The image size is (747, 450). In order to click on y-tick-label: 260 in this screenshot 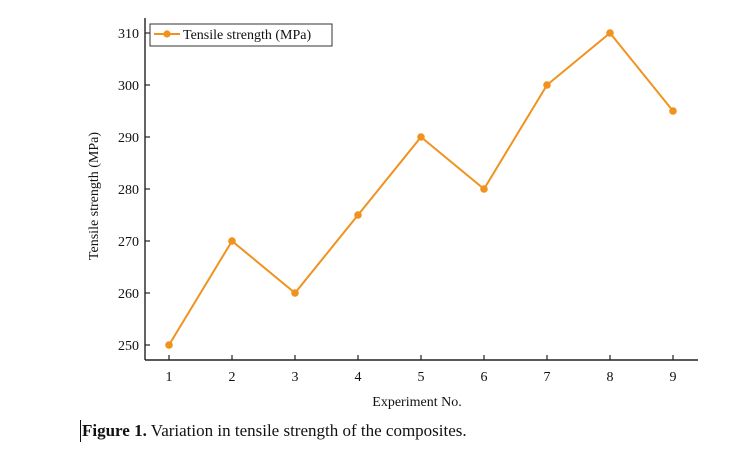, I will do `click(128, 294)`.